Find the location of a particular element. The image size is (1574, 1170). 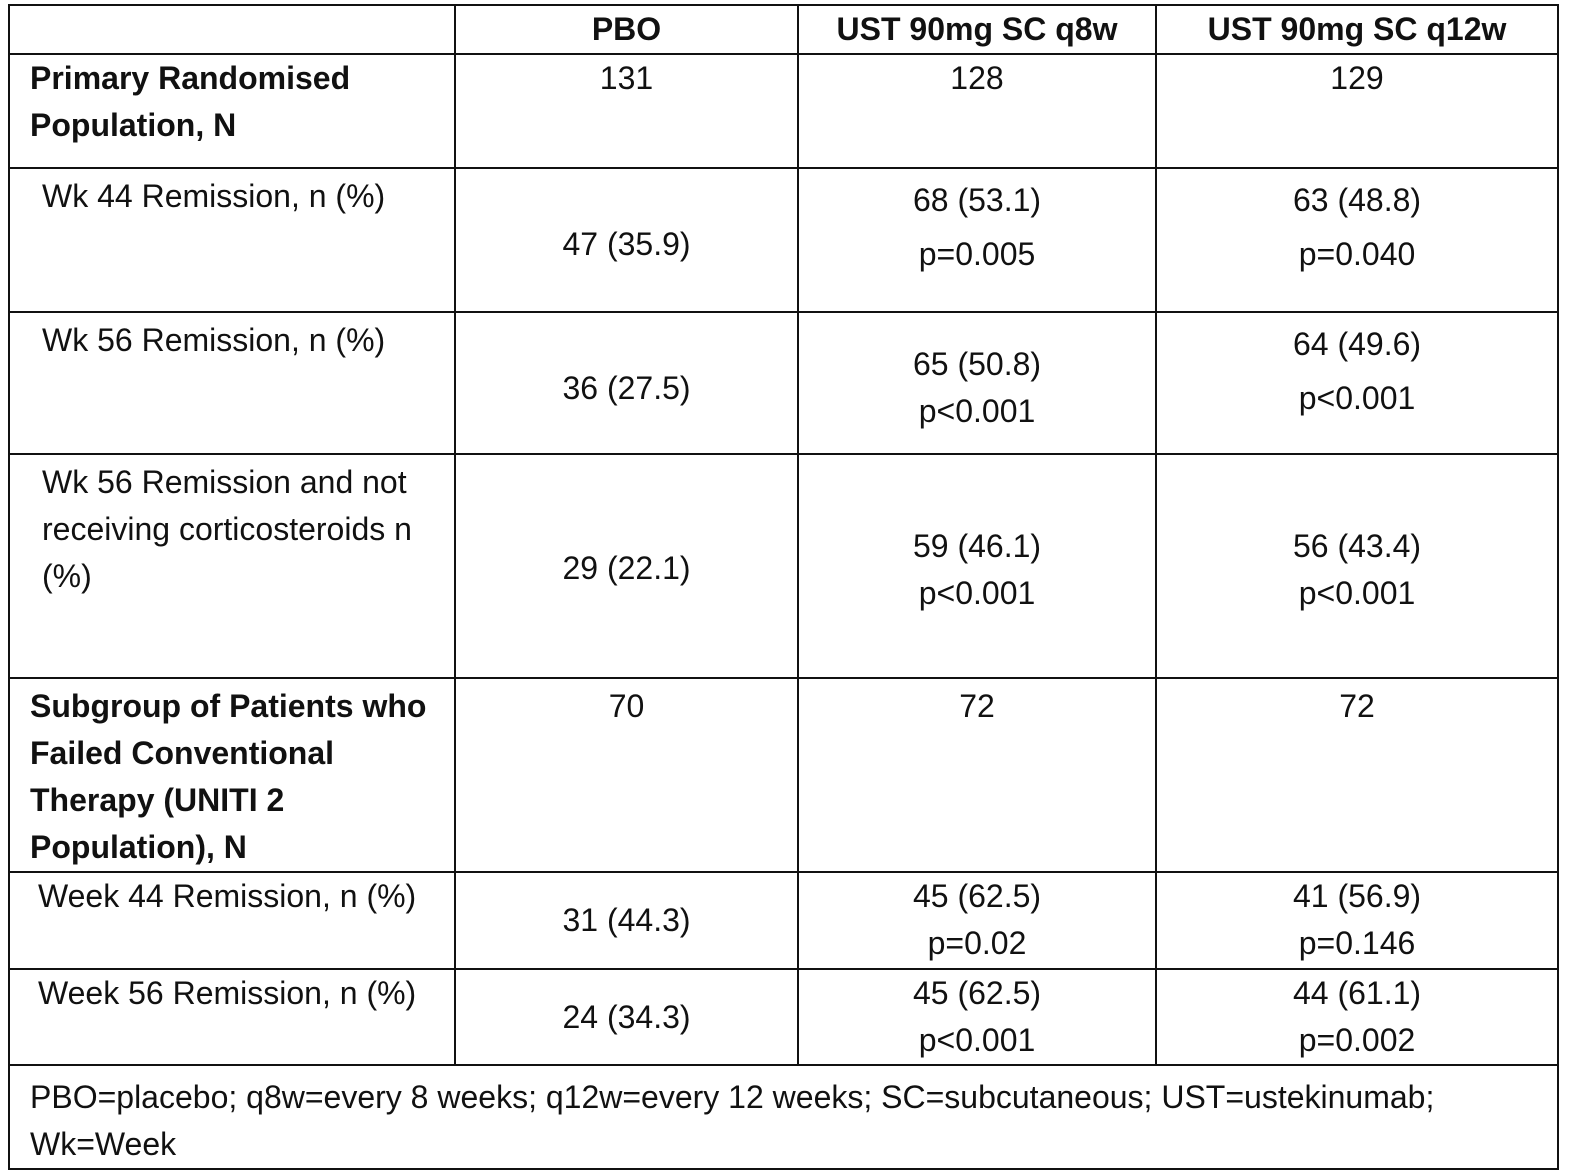

q8w-pvalue: p=0.005 is located at coordinates (977, 254).